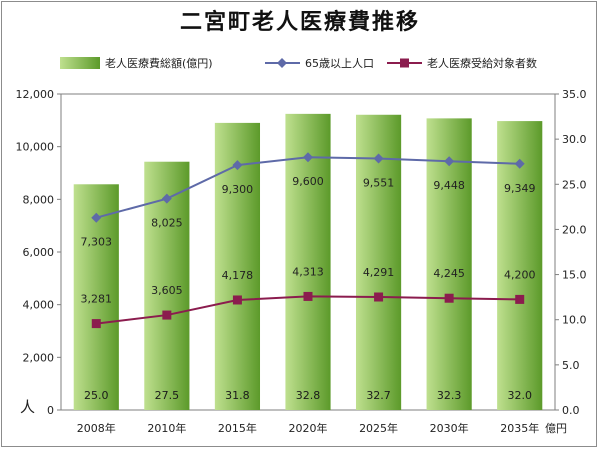 The image size is (600, 450). What do you see at coordinates (282, 63) in the screenshot?
I see `legend-swatch-population-marker` at bounding box center [282, 63].